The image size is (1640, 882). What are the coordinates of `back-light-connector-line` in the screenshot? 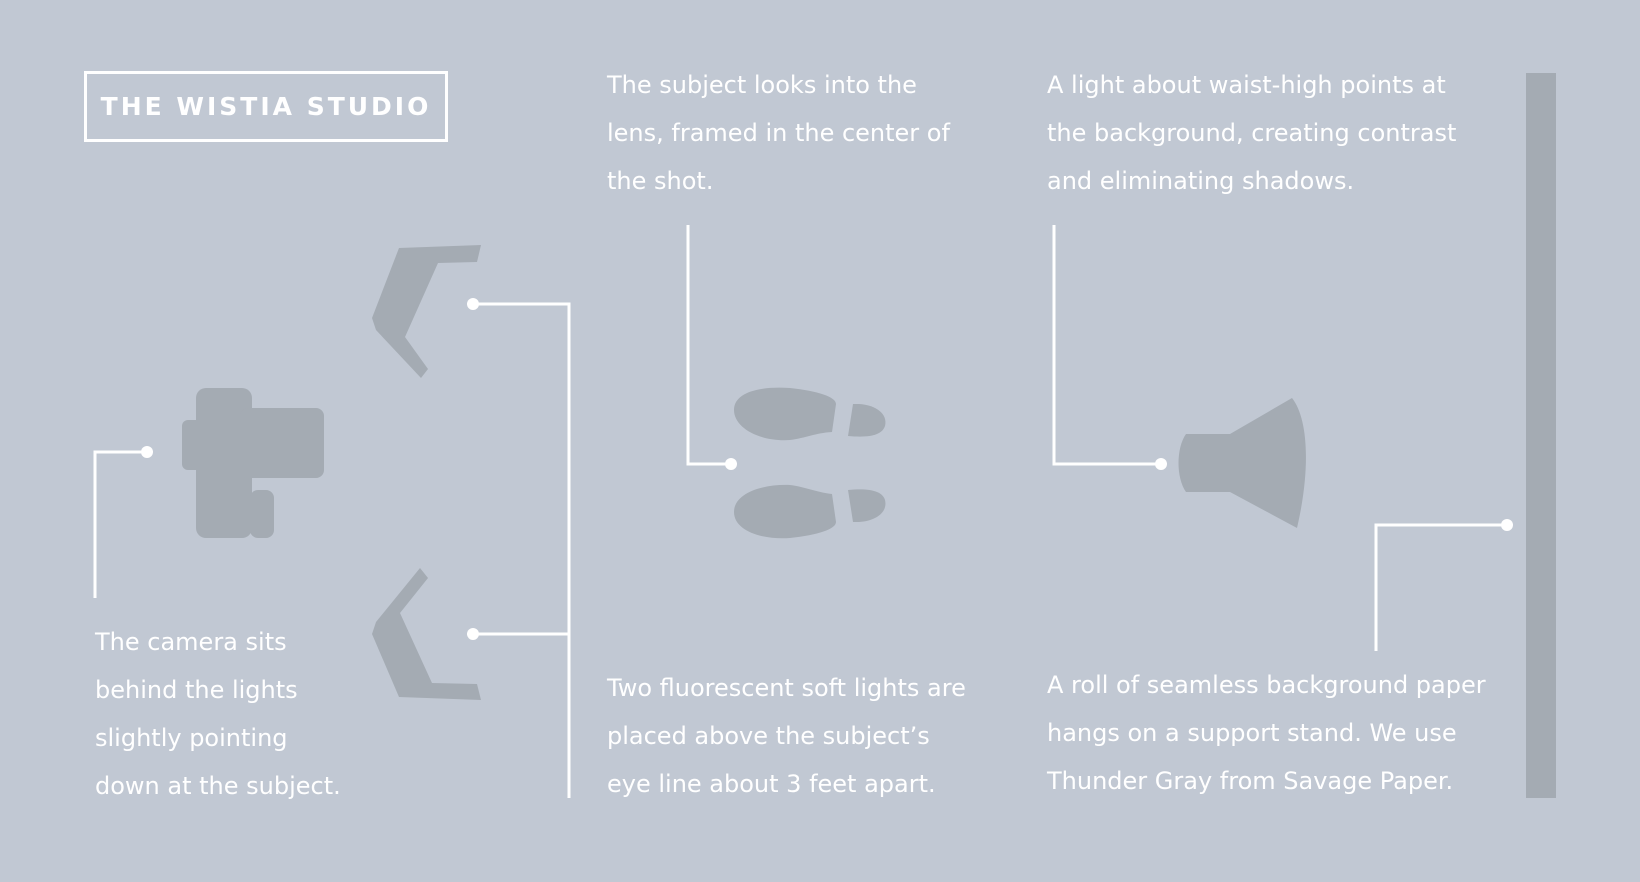 It's located at (1106, 345).